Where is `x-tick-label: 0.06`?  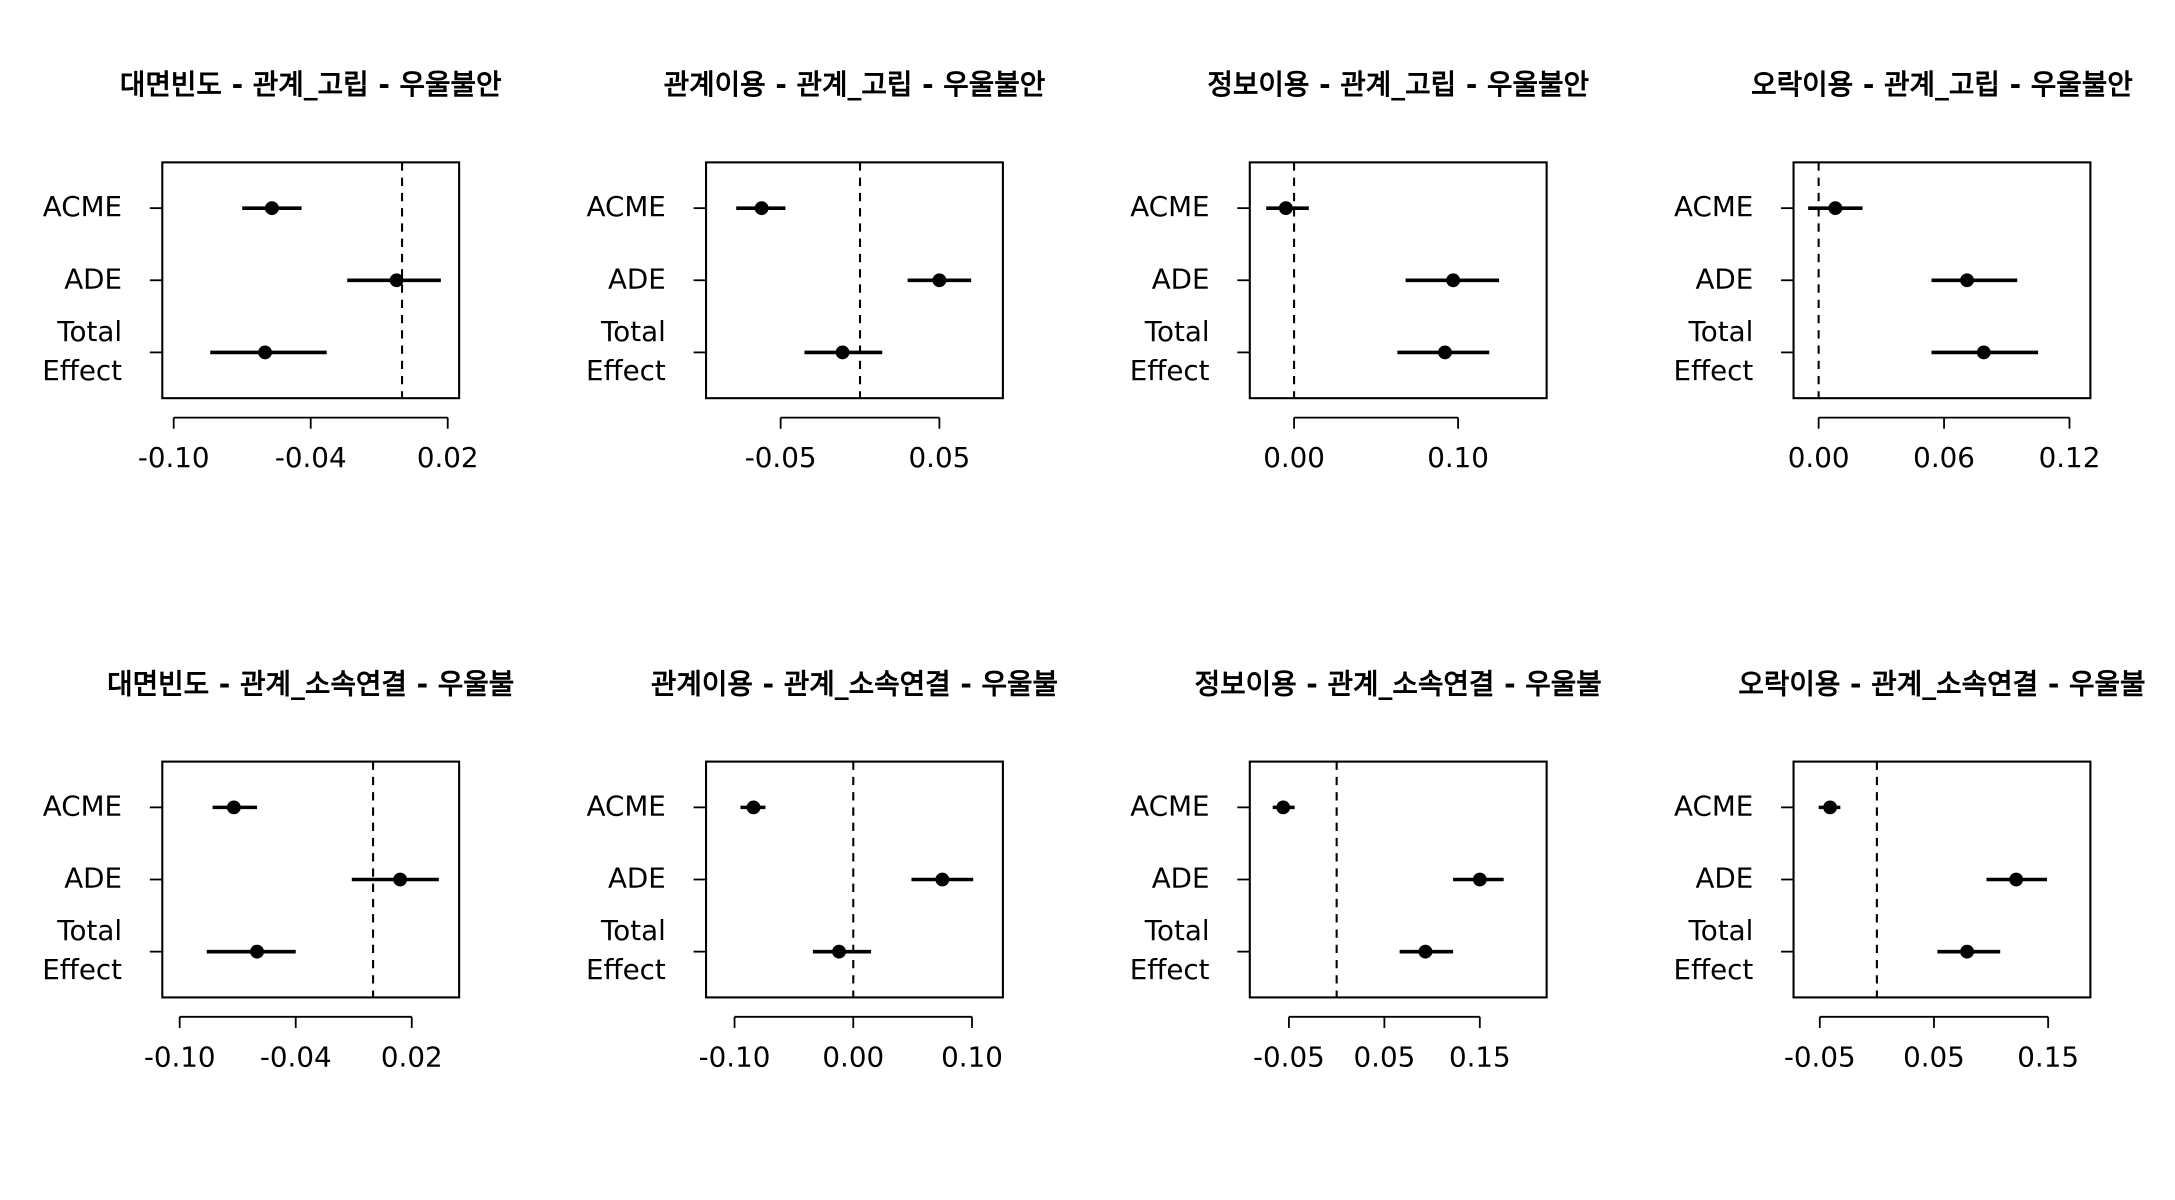 x-tick-label: 0.06 is located at coordinates (1944, 457).